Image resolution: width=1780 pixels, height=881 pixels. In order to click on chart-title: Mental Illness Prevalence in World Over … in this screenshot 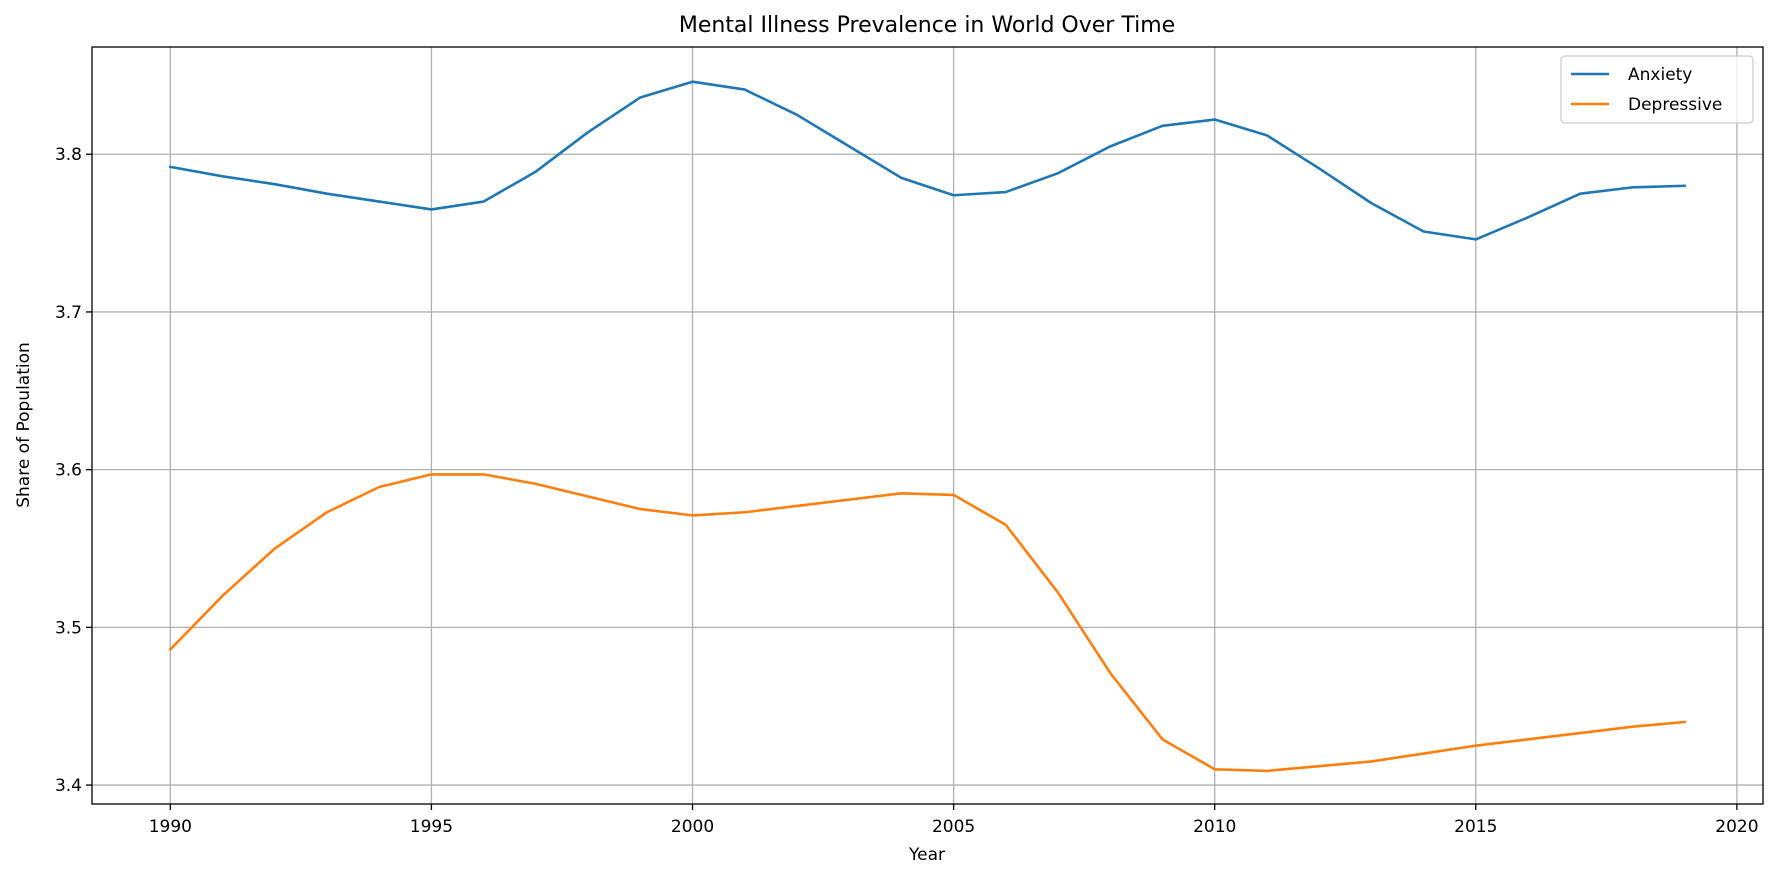, I will do `click(927, 25)`.